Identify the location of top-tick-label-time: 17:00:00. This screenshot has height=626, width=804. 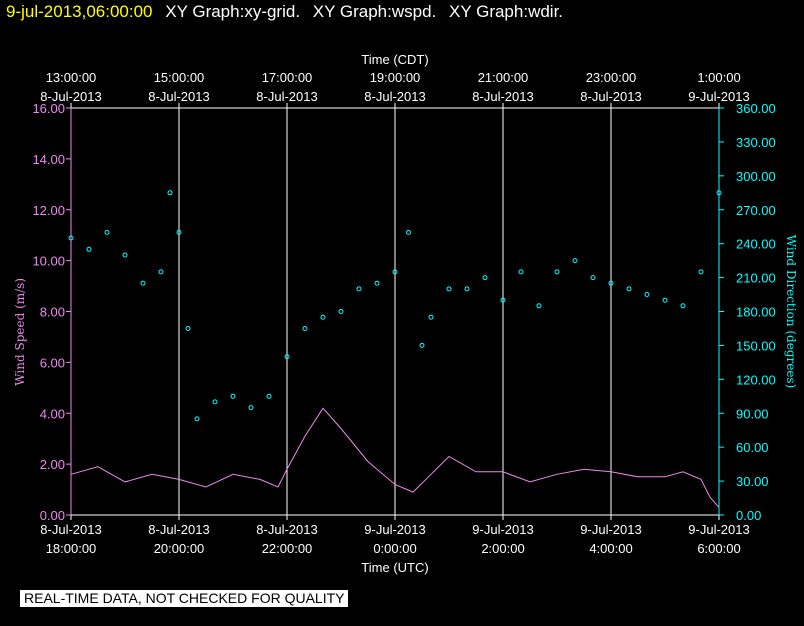
(287, 77).